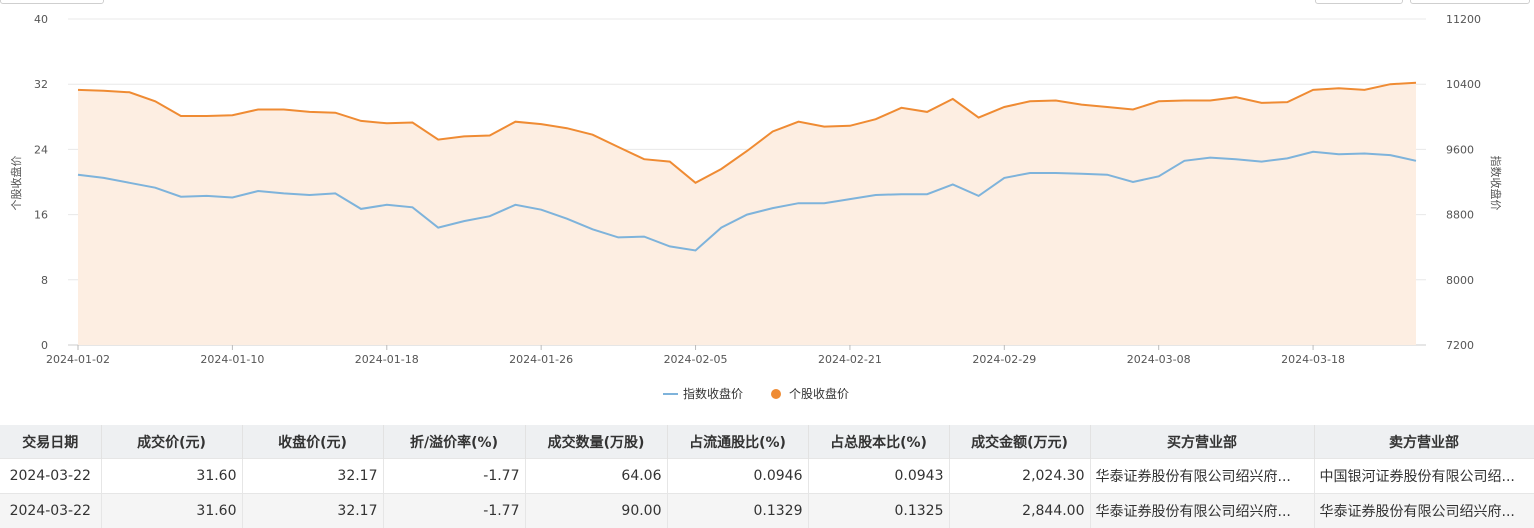  What do you see at coordinates (44, 280) in the screenshot?
I see `y-left-tick-label: 8` at bounding box center [44, 280].